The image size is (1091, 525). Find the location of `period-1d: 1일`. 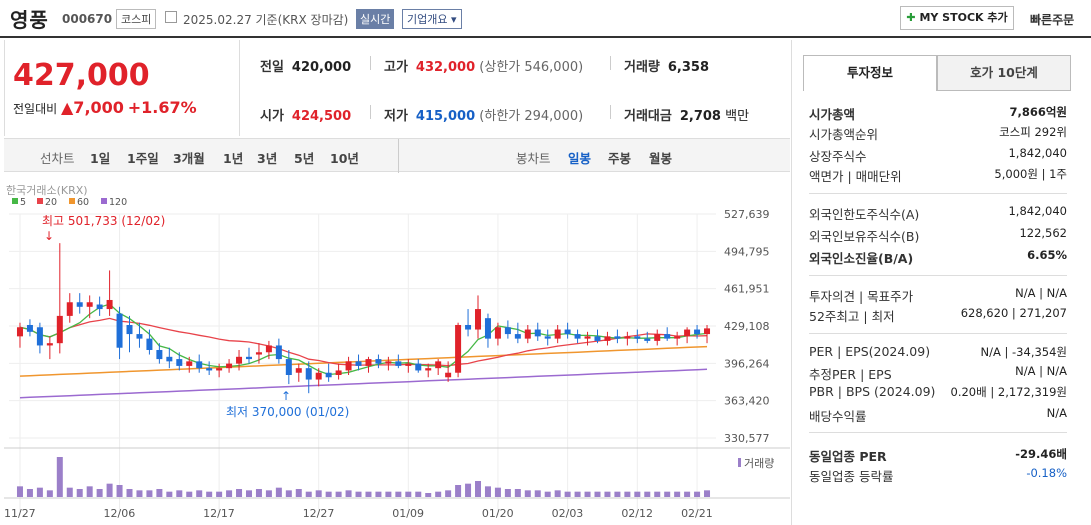

period-1d: 1일 is located at coordinates (100, 158).